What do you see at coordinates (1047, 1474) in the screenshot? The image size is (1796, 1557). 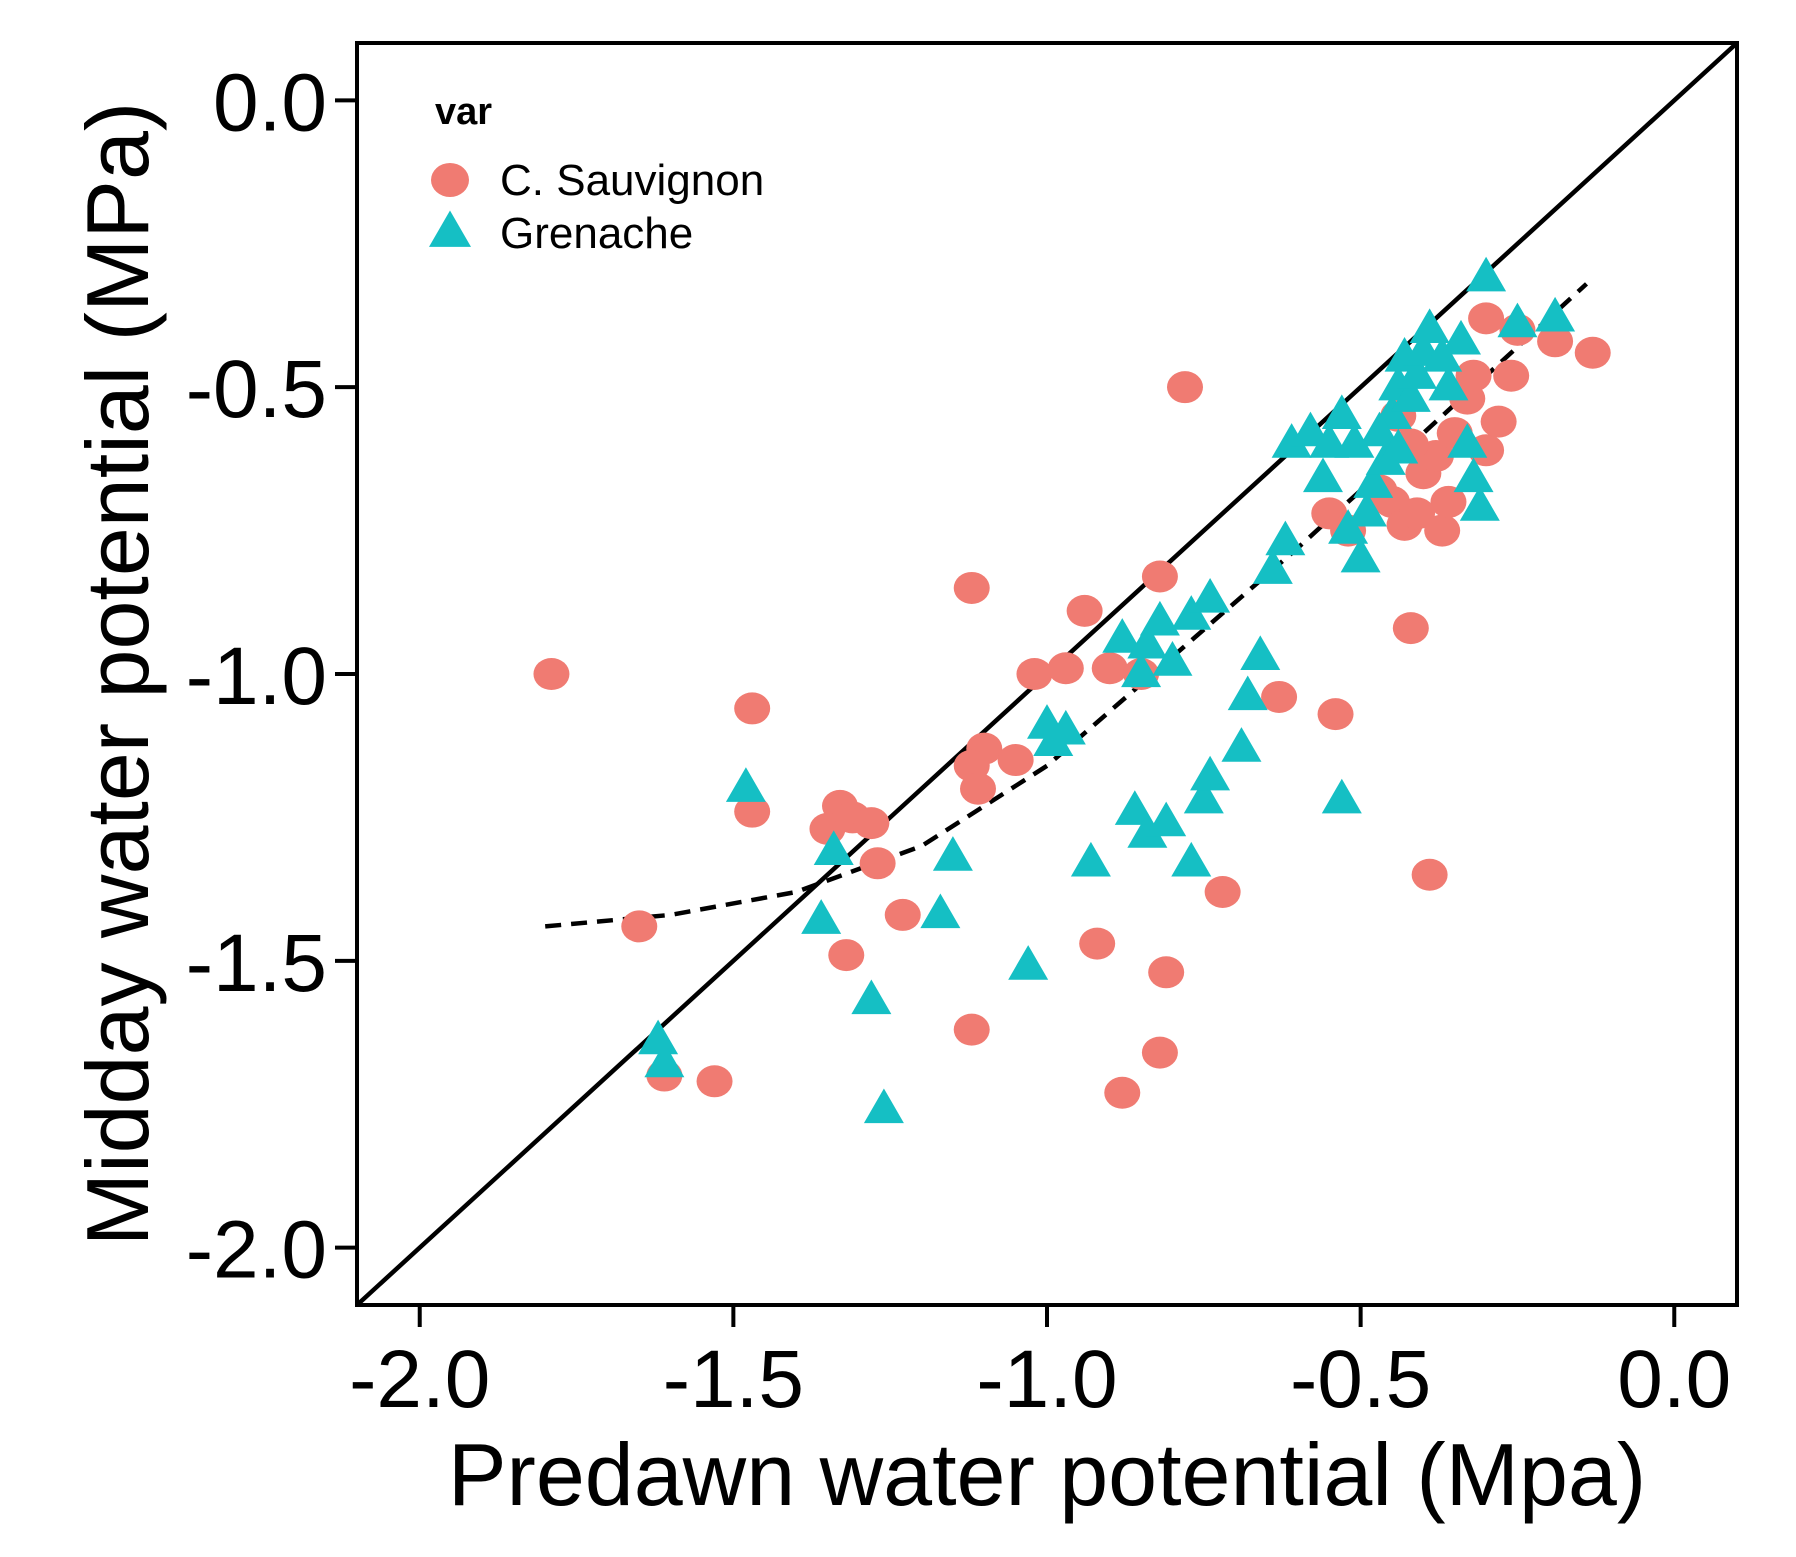 I see `x-axis-title: Predawn water potential (Mpa)` at bounding box center [1047, 1474].